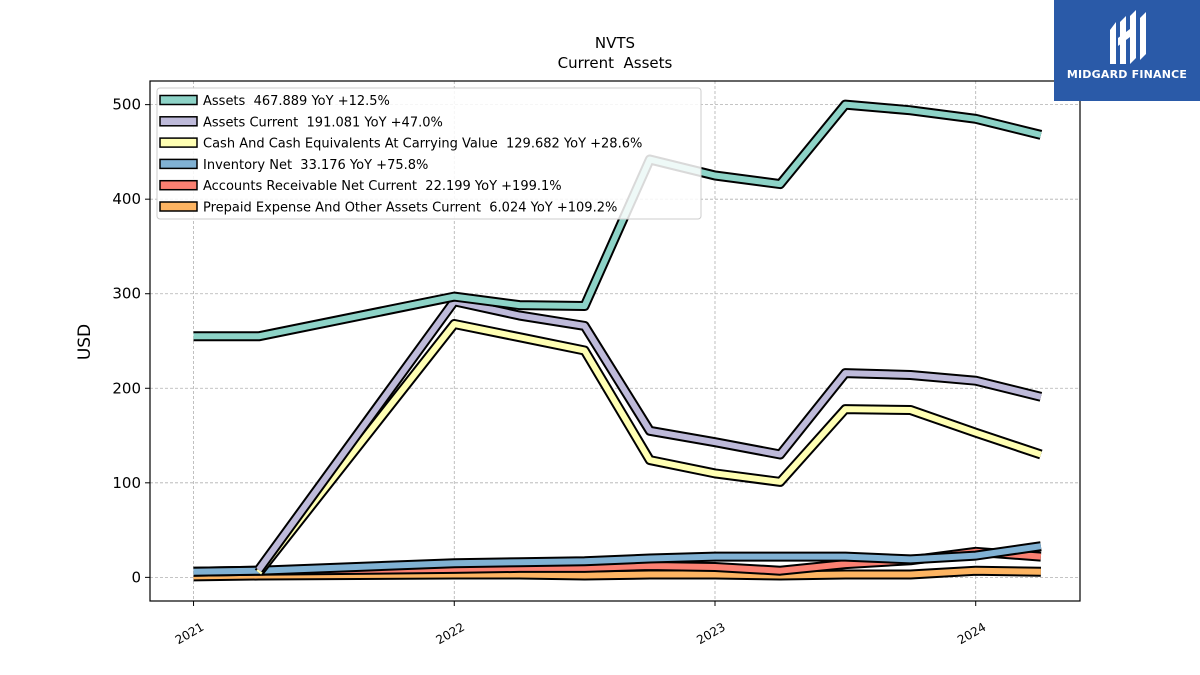 The image size is (1200, 675). I want to click on chart-subtitle: Current Assets, so click(615, 63).